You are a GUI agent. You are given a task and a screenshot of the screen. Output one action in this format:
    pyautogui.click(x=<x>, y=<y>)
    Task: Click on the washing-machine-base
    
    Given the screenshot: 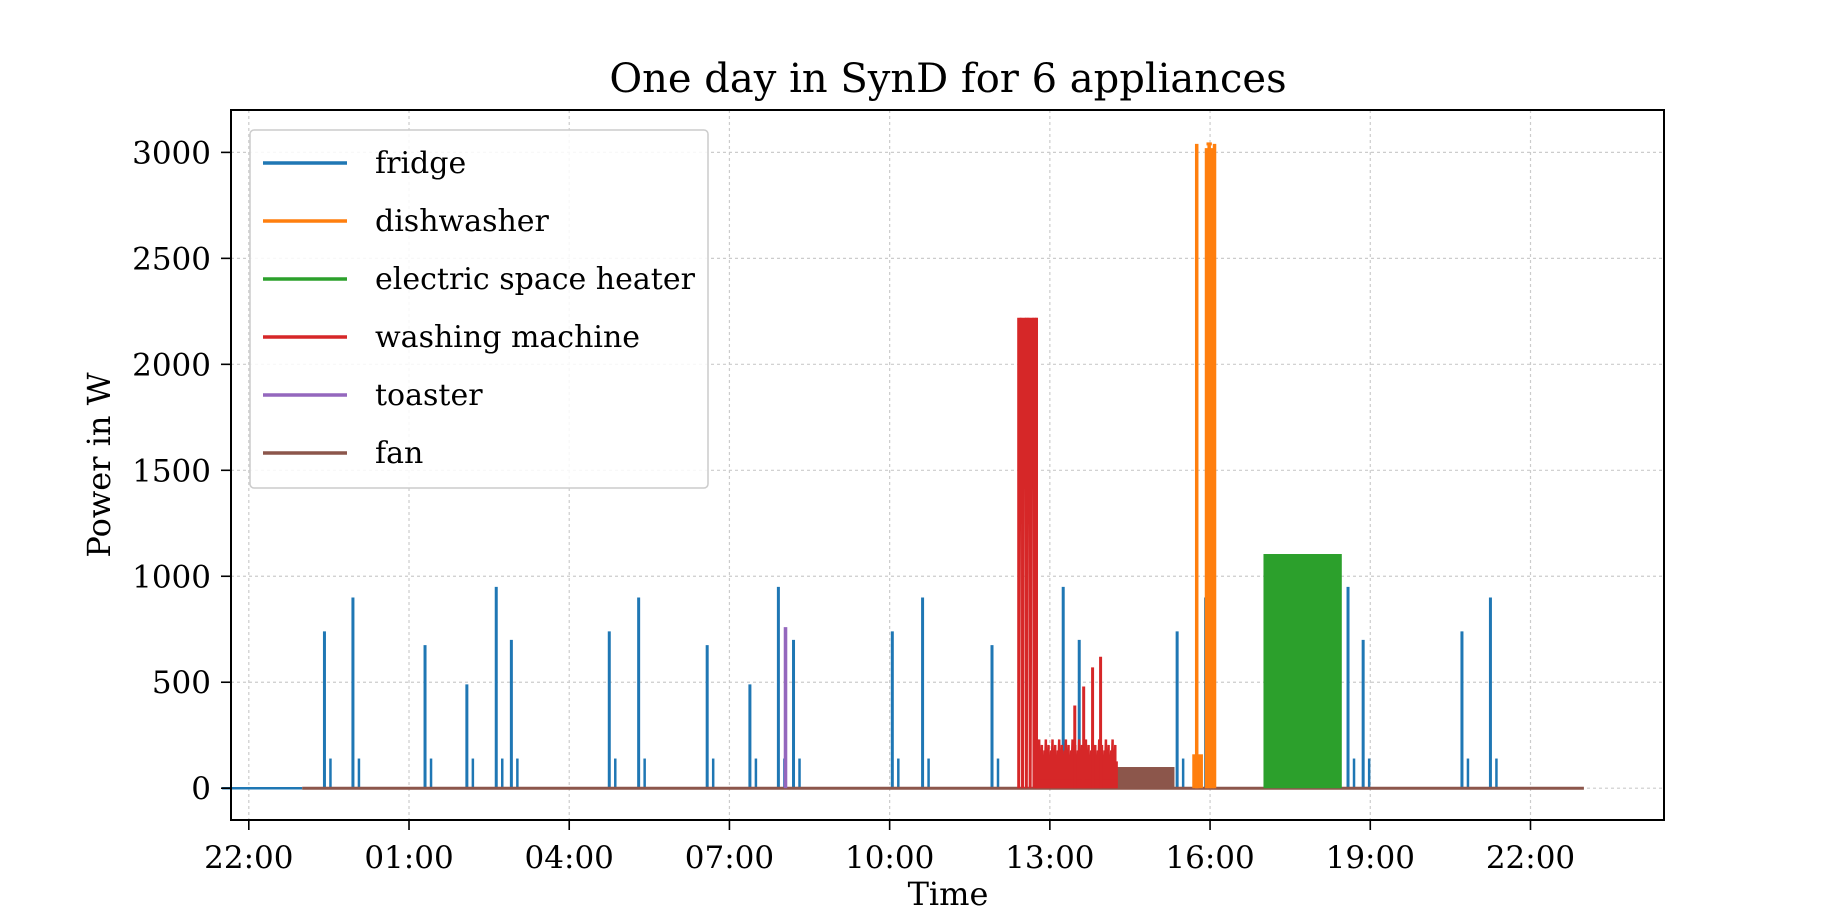 What is the action you would take?
    pyautogui.click(x=1076, y=784)
    